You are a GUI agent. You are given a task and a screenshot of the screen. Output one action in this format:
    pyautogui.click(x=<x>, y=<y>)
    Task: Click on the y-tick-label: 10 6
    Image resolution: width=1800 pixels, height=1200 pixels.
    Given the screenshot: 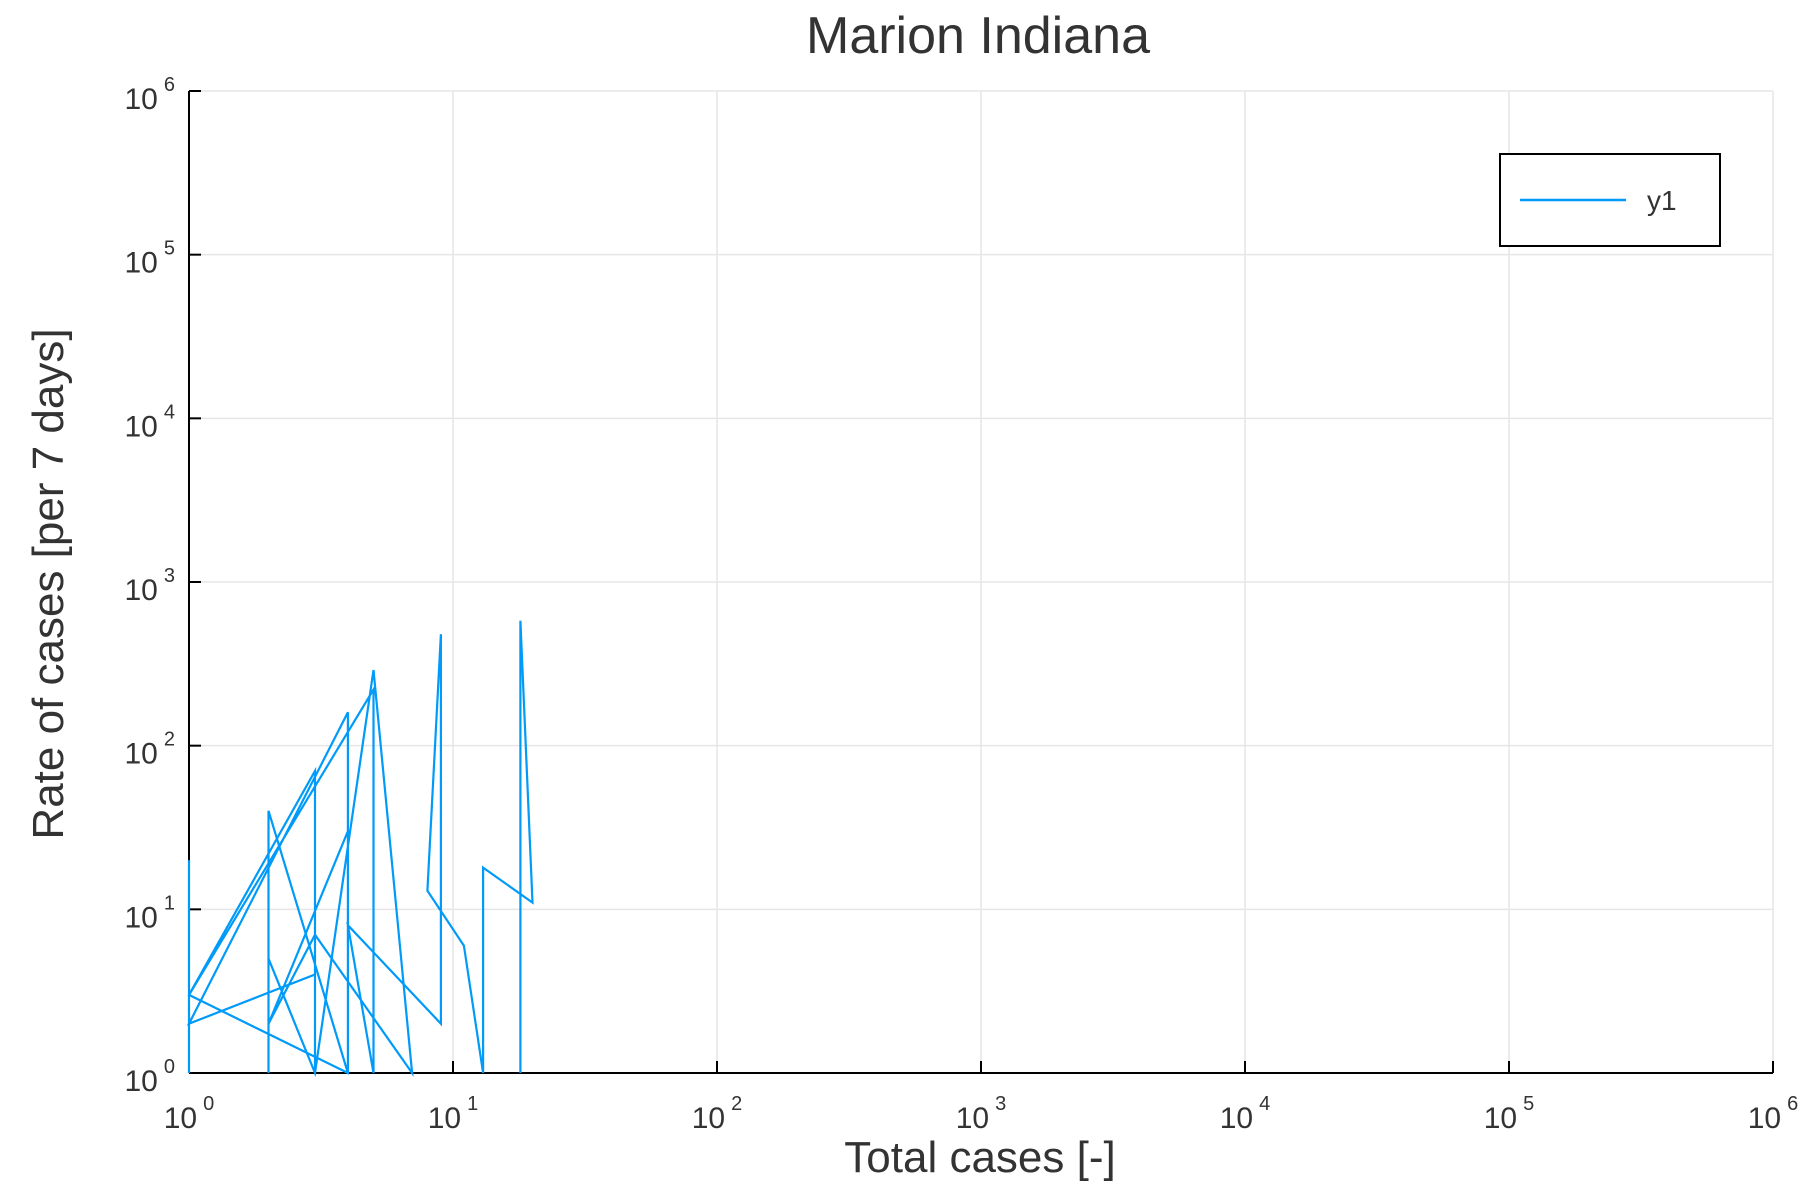 What is the action you would take?
    pyautogui.click(x=150, y=95)
    